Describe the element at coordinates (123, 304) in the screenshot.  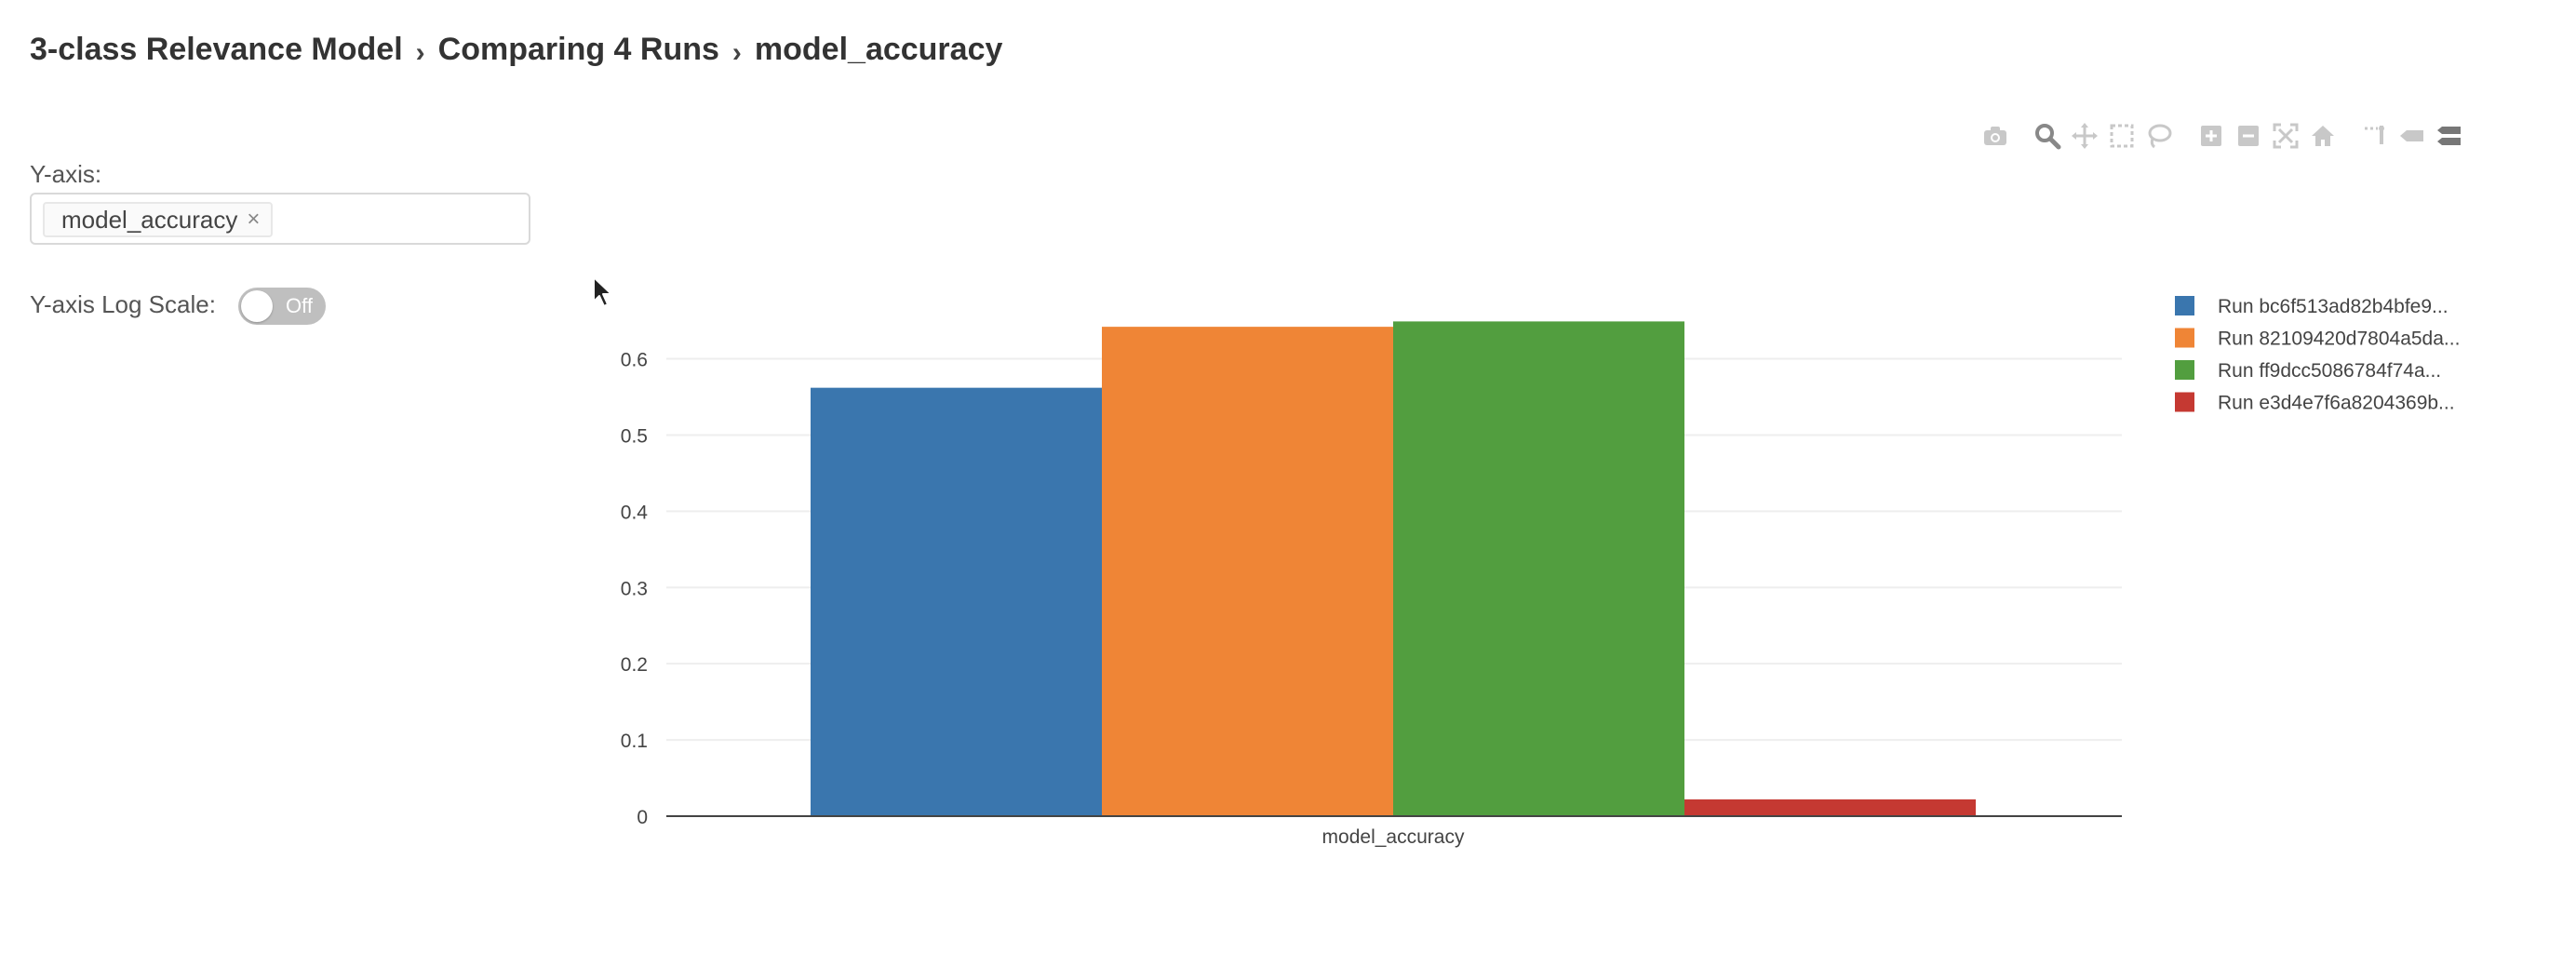
I see `log-scale-label: Y-axis Log Scale:` at that location.